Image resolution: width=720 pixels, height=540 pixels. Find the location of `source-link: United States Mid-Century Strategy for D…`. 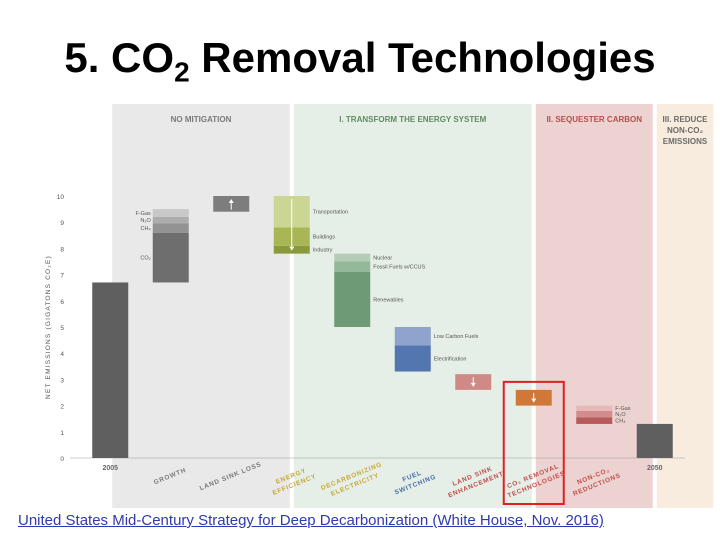

source-link: United States Mid-Century Strategy for D… is located at coordinates (311, 520).